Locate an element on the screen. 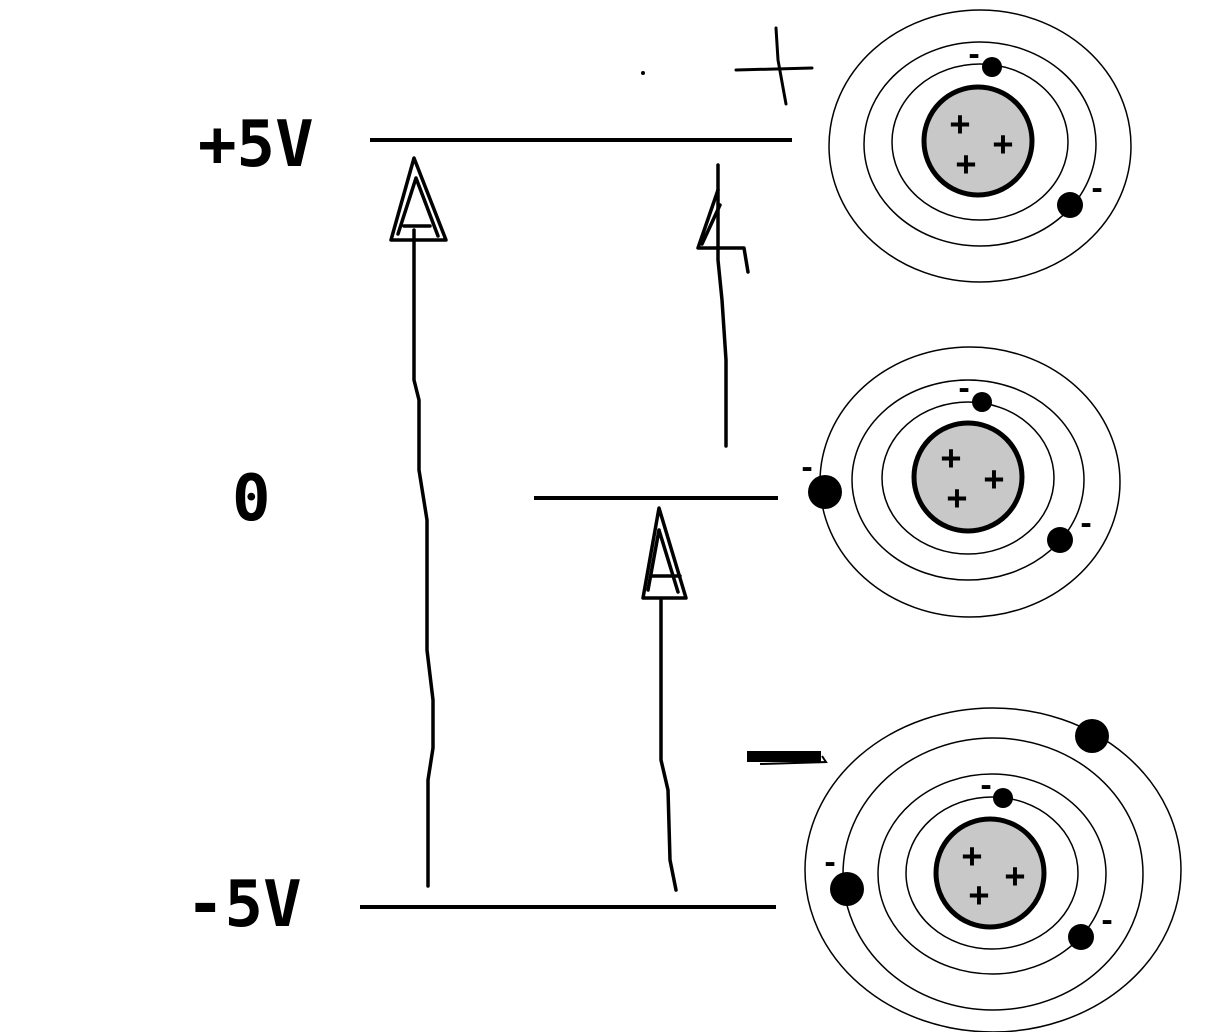 The image size is (1216, 1032). minus-sign-mark is located at coordinates (787, 758).